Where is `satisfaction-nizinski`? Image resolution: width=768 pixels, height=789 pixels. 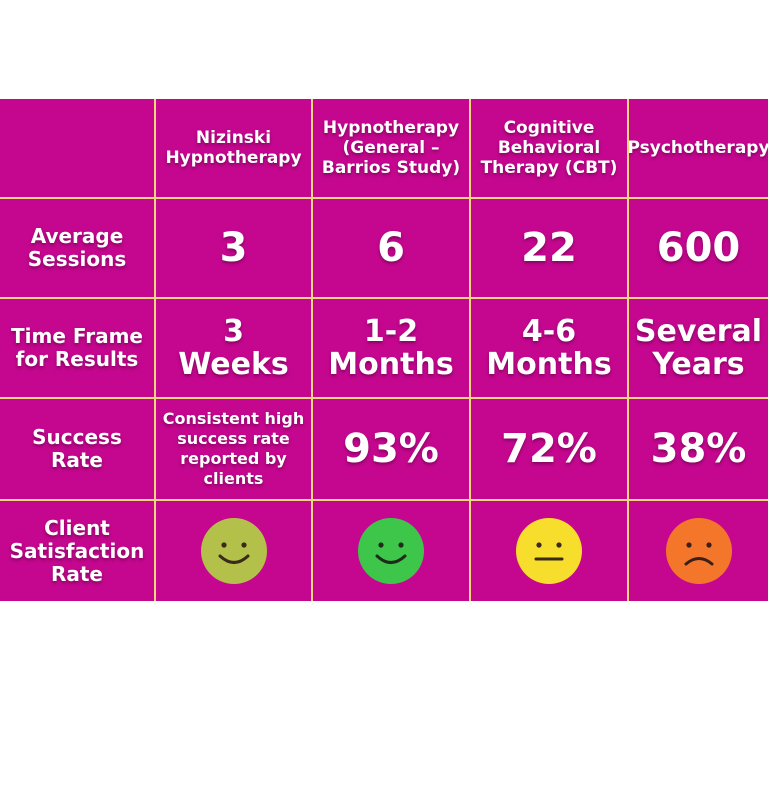 satisfaction-nizinski is located at coordinates (233, 551).